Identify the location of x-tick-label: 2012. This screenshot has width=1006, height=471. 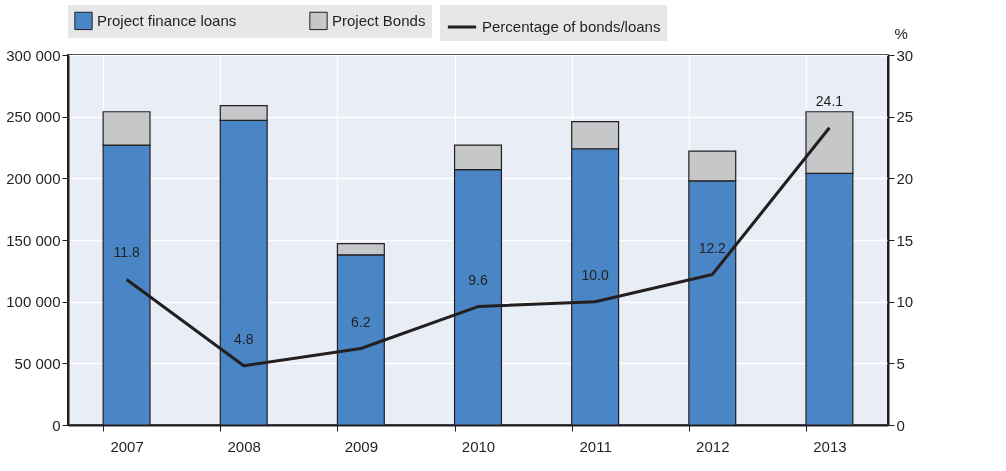
(713, 446).